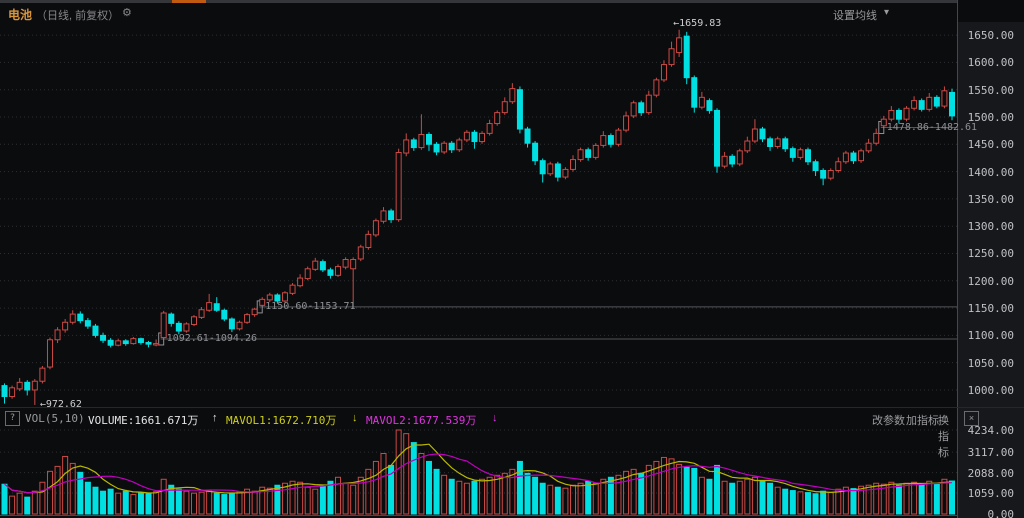  I want to click on volume-indicator-name: VOL(5,10), so click(55, 418).